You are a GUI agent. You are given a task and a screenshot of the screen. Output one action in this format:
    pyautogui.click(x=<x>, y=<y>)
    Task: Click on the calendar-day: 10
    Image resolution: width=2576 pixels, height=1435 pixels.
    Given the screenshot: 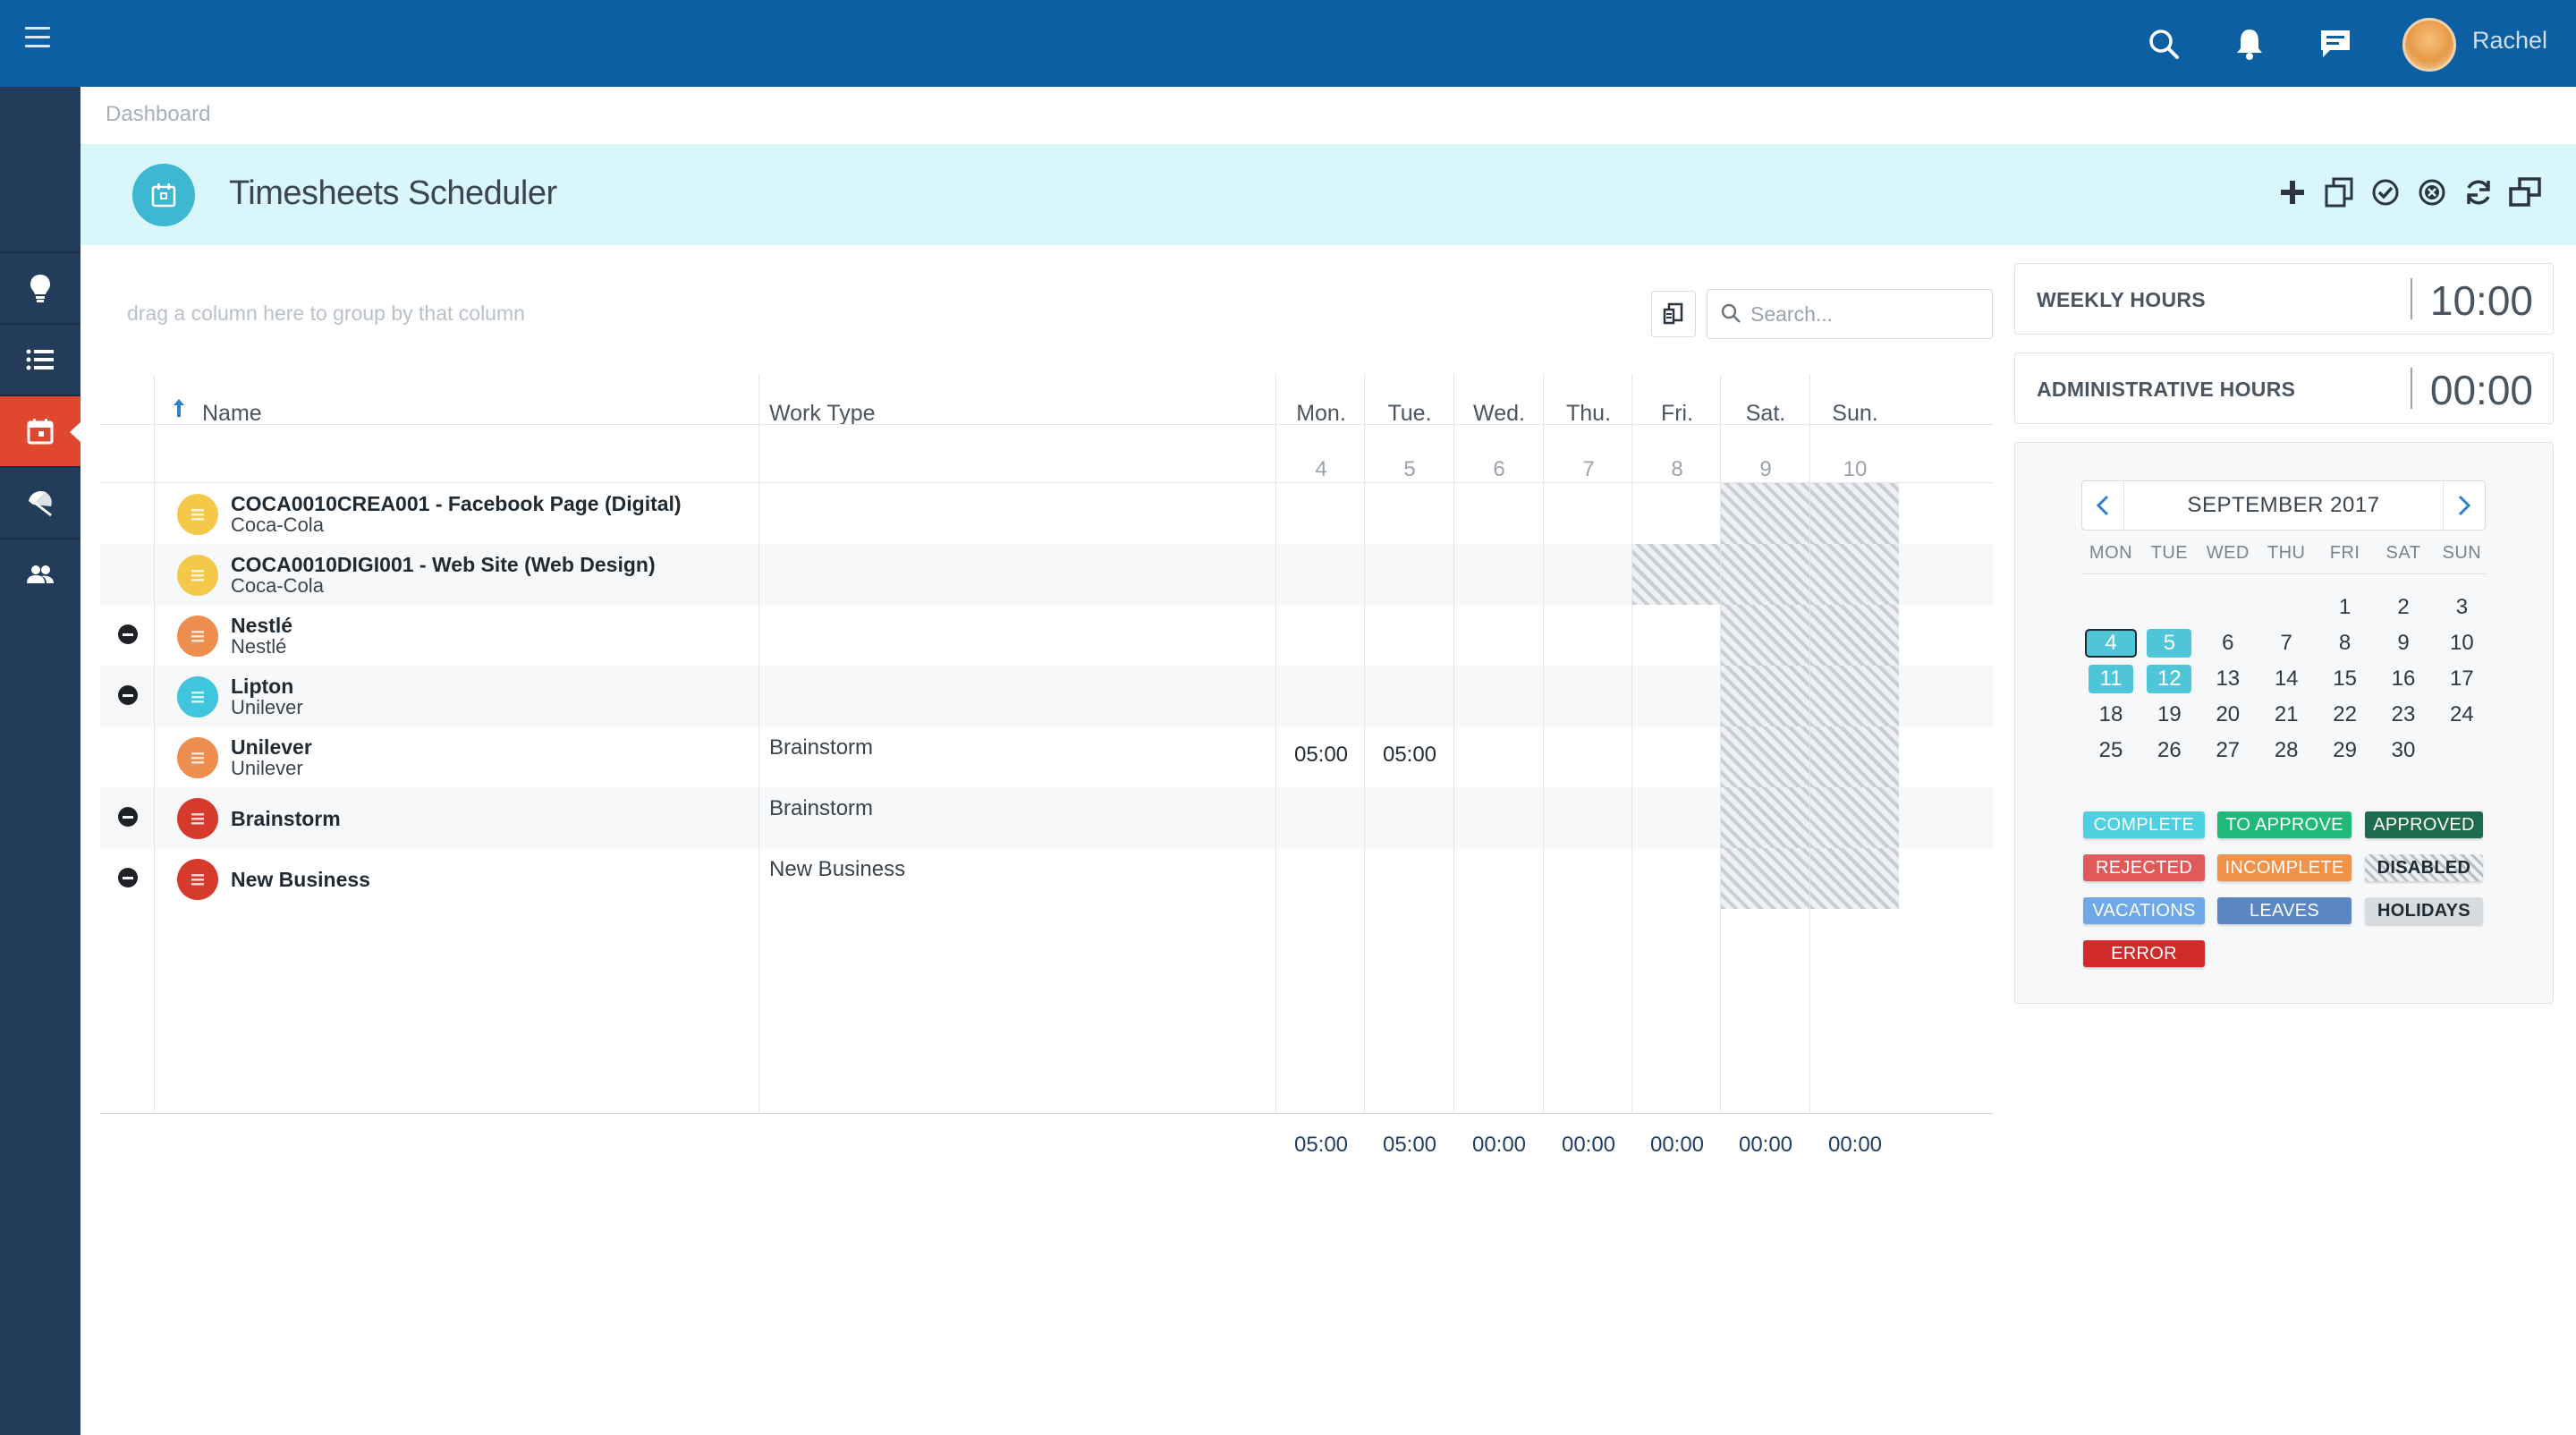 What is the action you would take?
    pyautogui.click(x=2462, y=643)
    